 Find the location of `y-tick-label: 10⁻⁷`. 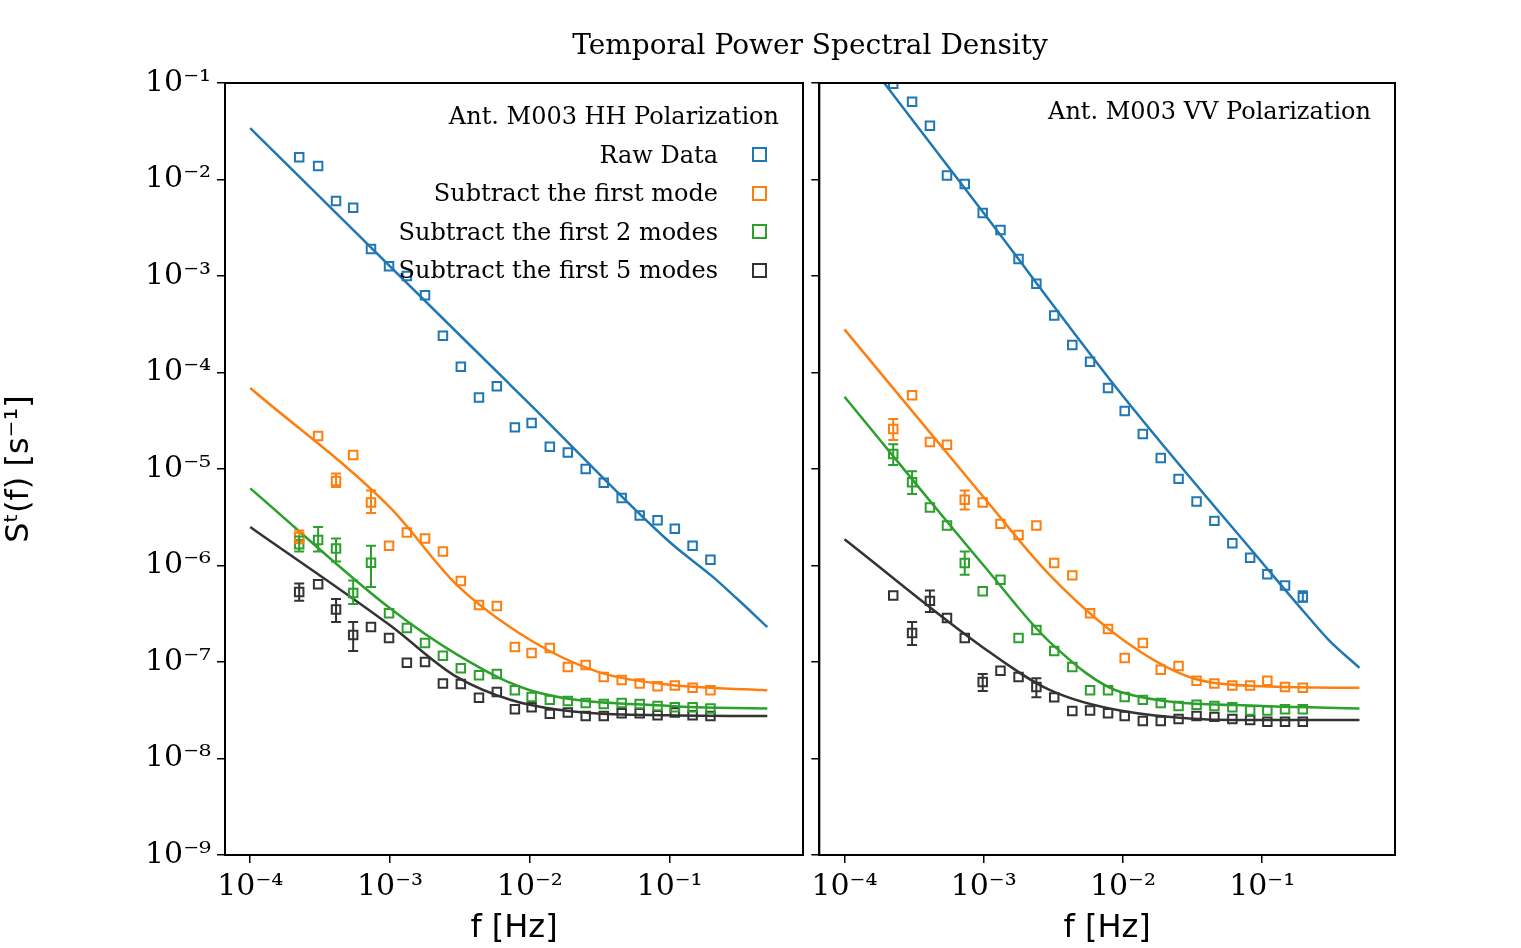

y-tick-label: 10⁻⁷ is located at coordinates (177, 659).